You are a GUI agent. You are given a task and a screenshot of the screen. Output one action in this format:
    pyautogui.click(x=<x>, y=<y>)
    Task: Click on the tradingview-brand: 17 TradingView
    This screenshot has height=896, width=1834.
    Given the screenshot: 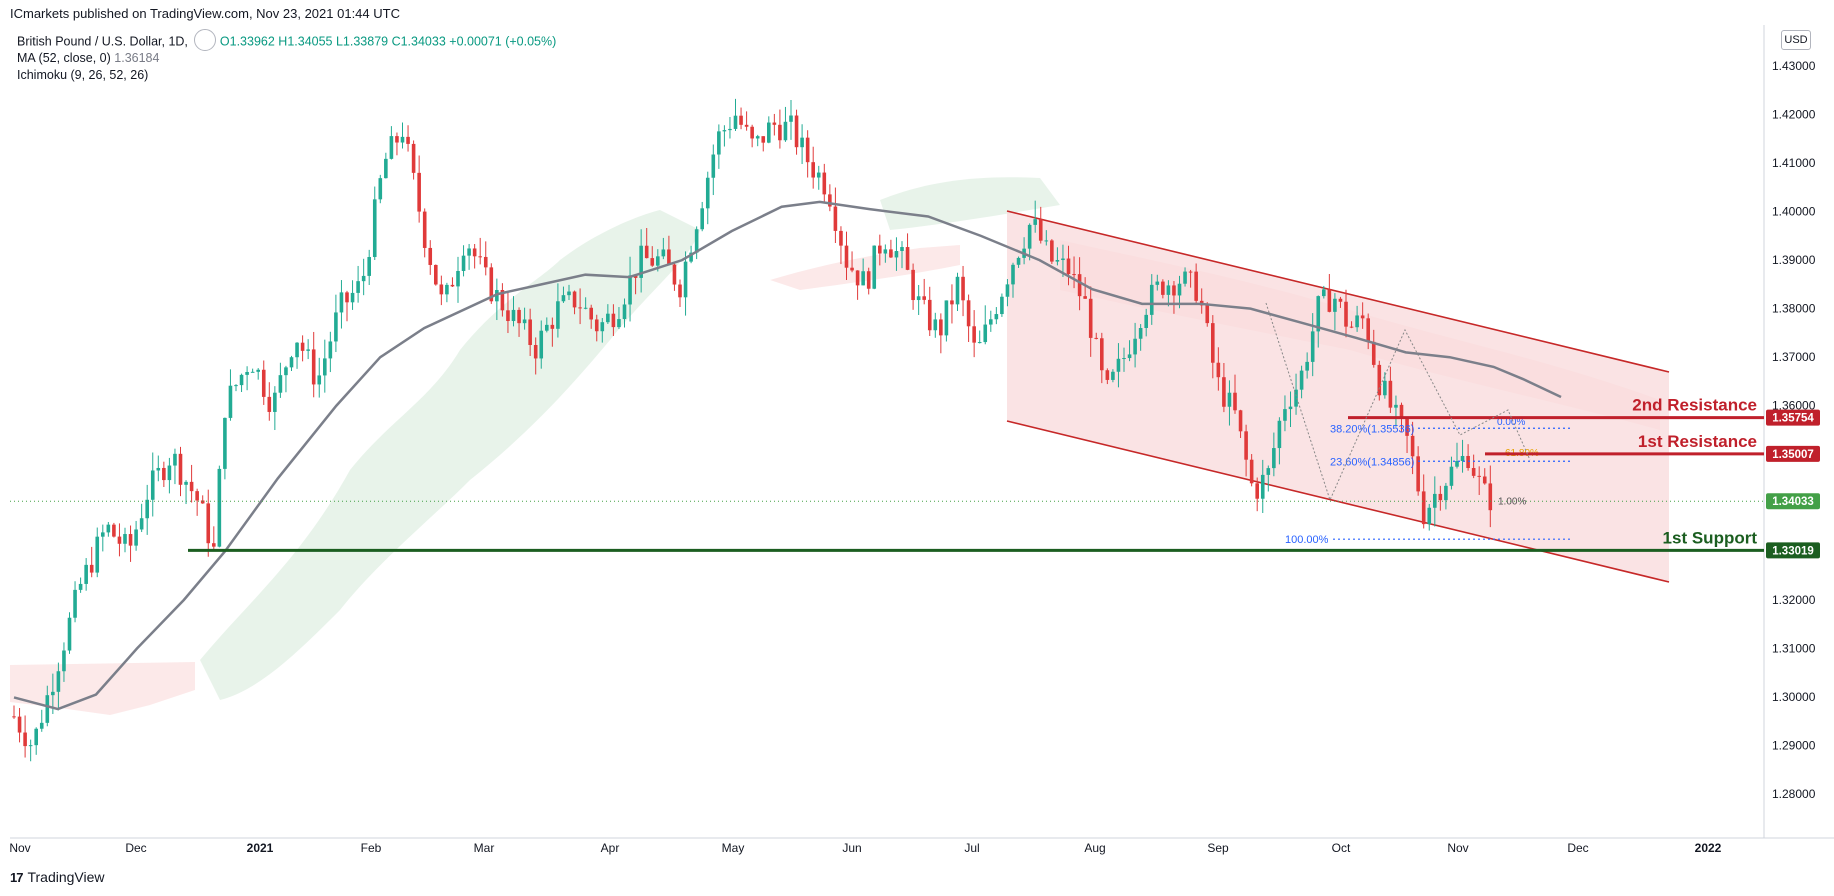 What is the action you would take?
    pyautogui.click(x=57, y=877)
    